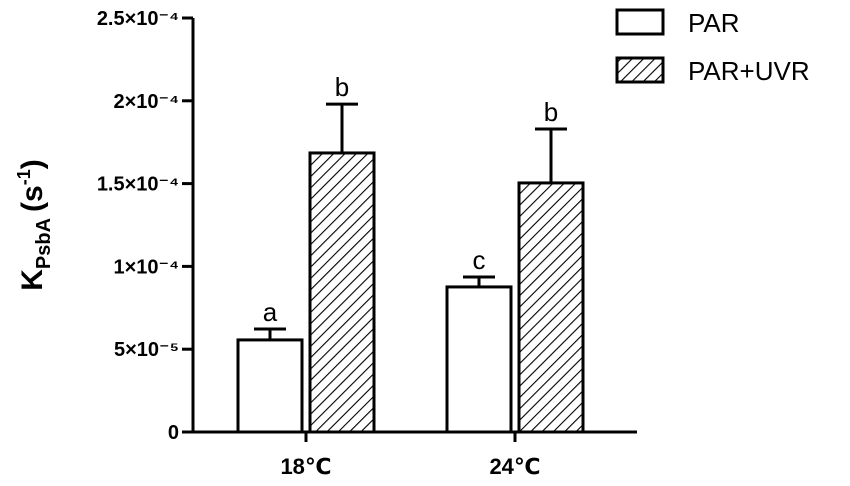  What do you see at coordinates (138, 19) in the screenshot?
I see `y-tick-label: 2.5×10⁻⁴` at bounding box center [138, 19].